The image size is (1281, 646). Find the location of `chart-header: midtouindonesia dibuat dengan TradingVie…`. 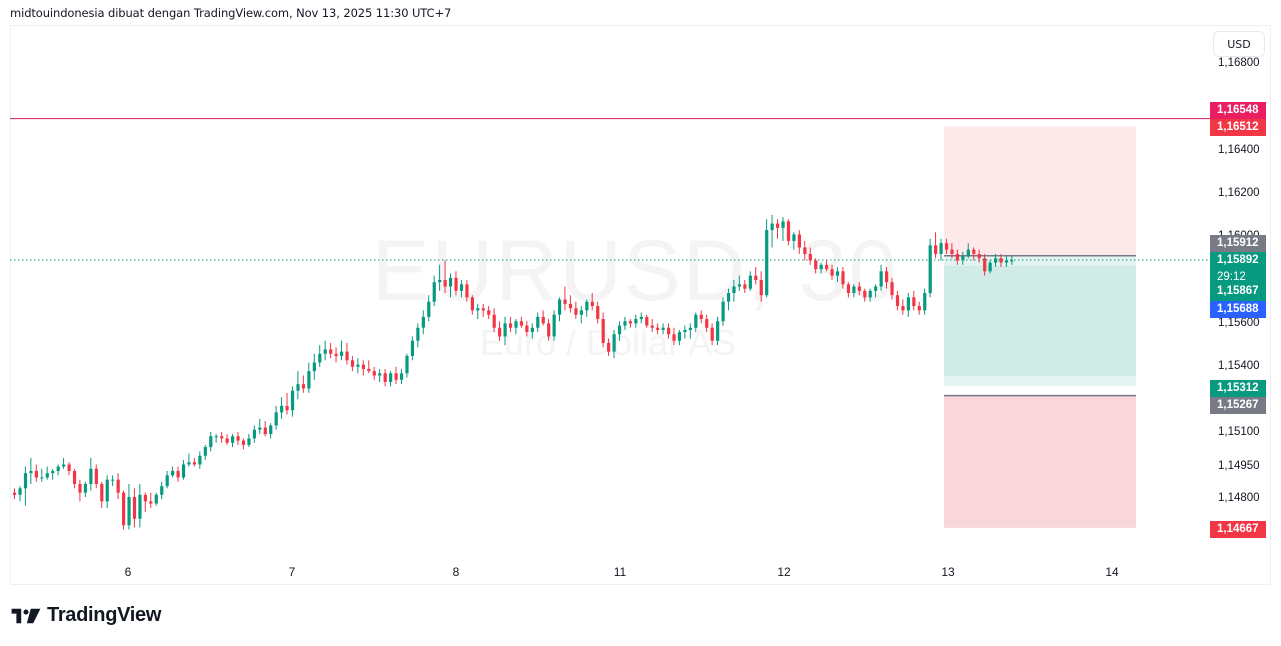

chart-header: midtouindonesia dibuat dengan TradingVie… is located at coordinates (231, 13).